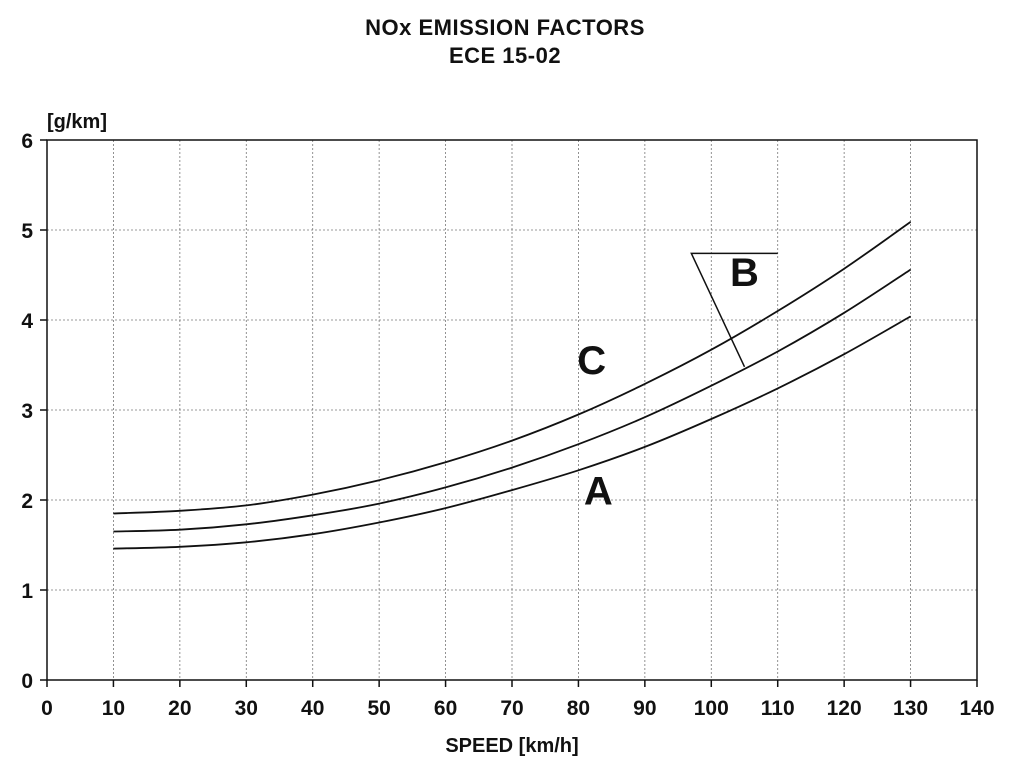 This screenshot has width=1010, height=762. I want to click on x-axis-label: SPEED [km/h], so click(511, 746).